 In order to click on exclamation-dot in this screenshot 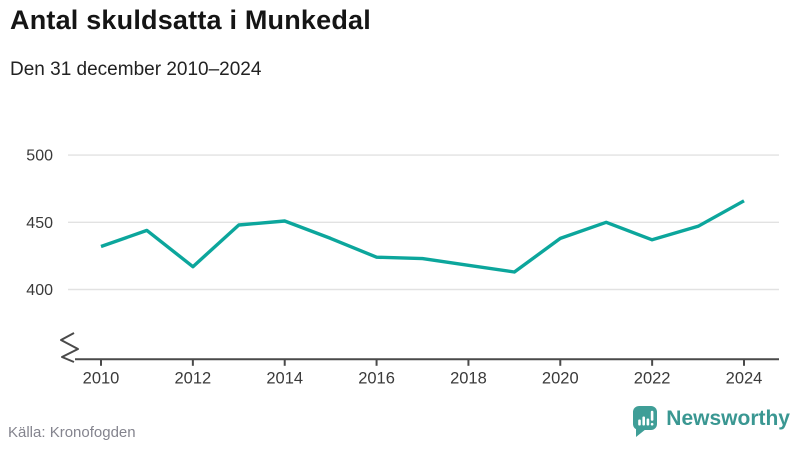, I will do `click(652, 424)`.